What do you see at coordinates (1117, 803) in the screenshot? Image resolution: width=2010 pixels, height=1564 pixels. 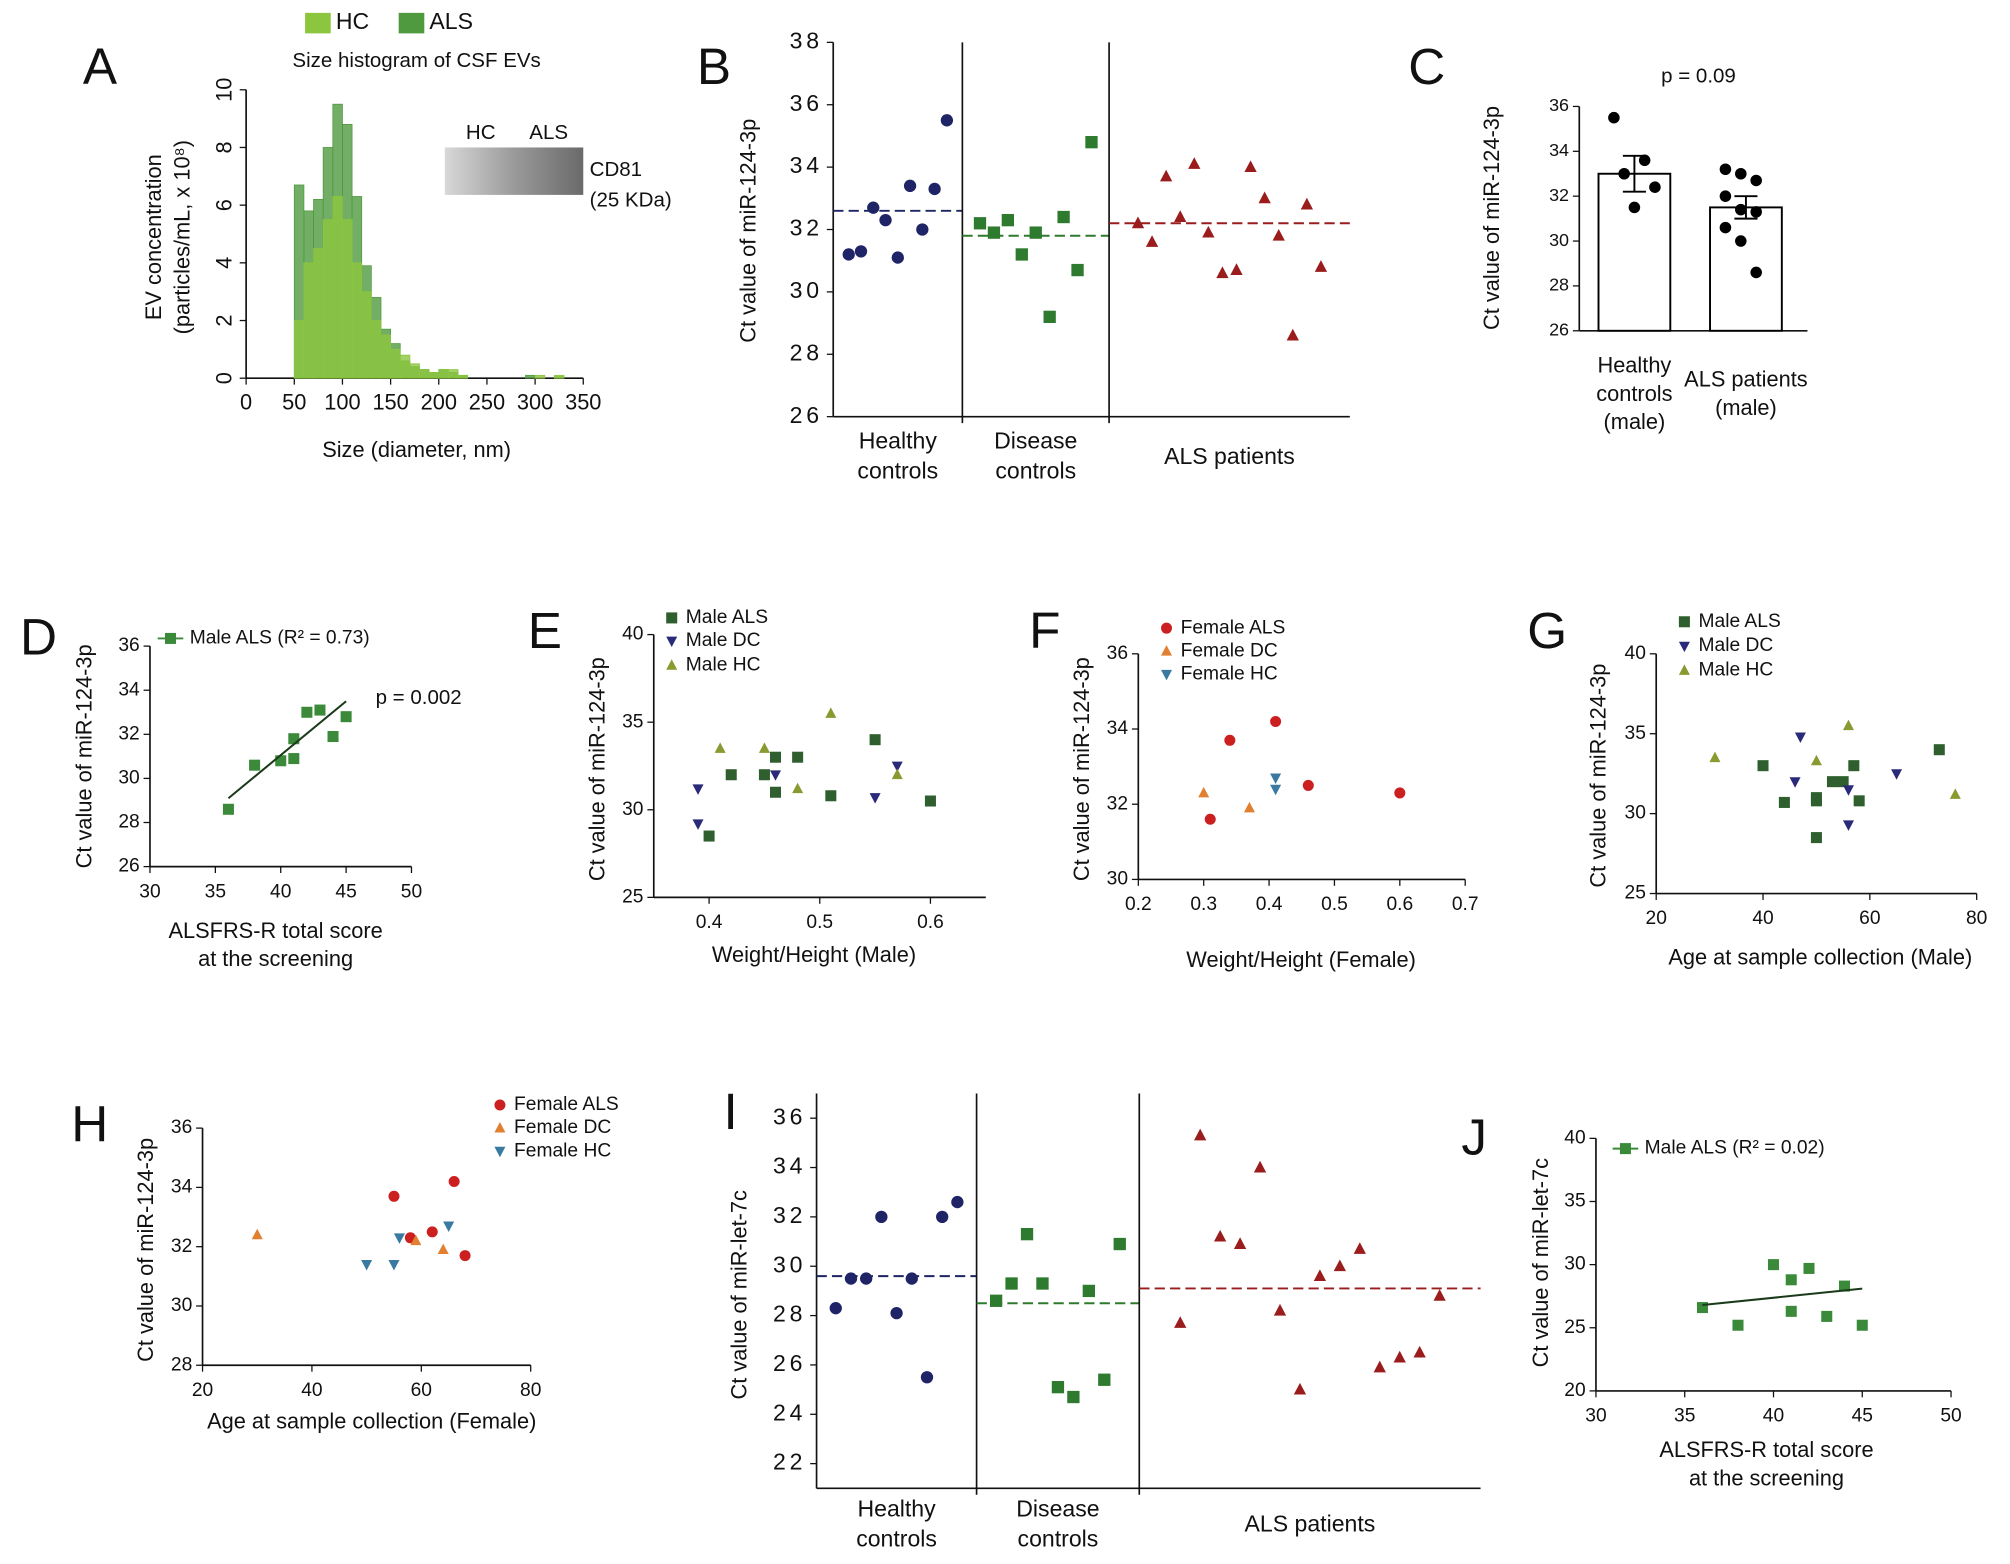 I see `y-tick-label: 32` at bounding box center [1117, 803].